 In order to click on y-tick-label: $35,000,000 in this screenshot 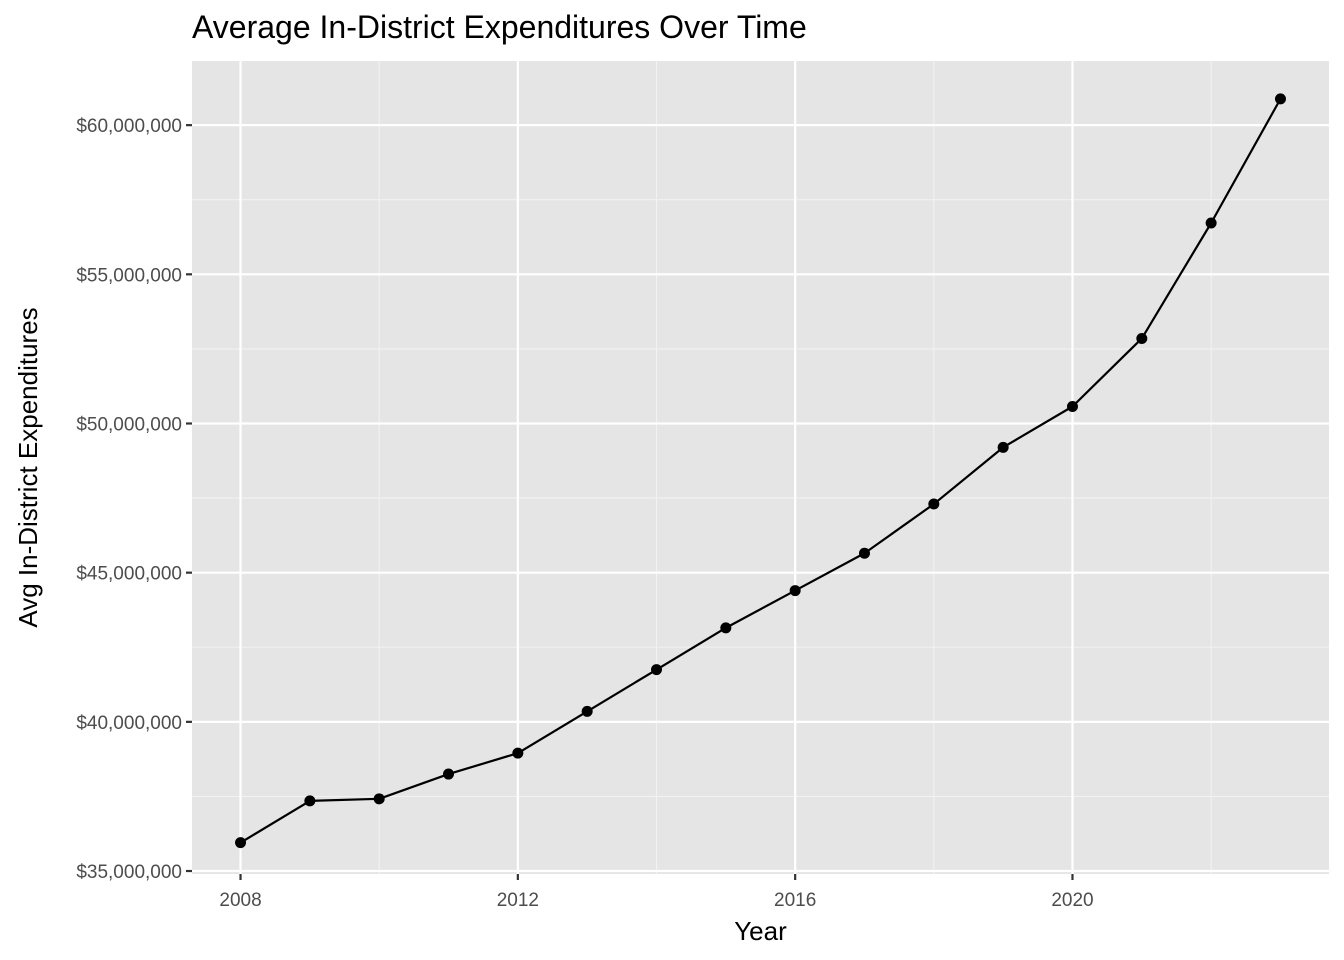, I will do `click(129, 872)`.